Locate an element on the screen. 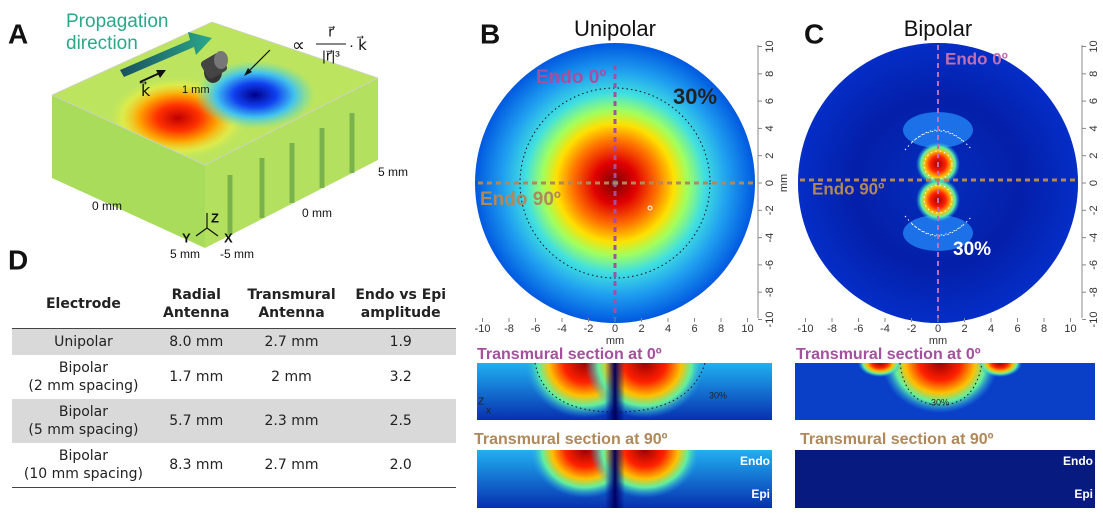  table-row: Bipolar (10 mm spacing) 8.3 mm 2.7 mm 2.0 is located at coordinates (234, 465).